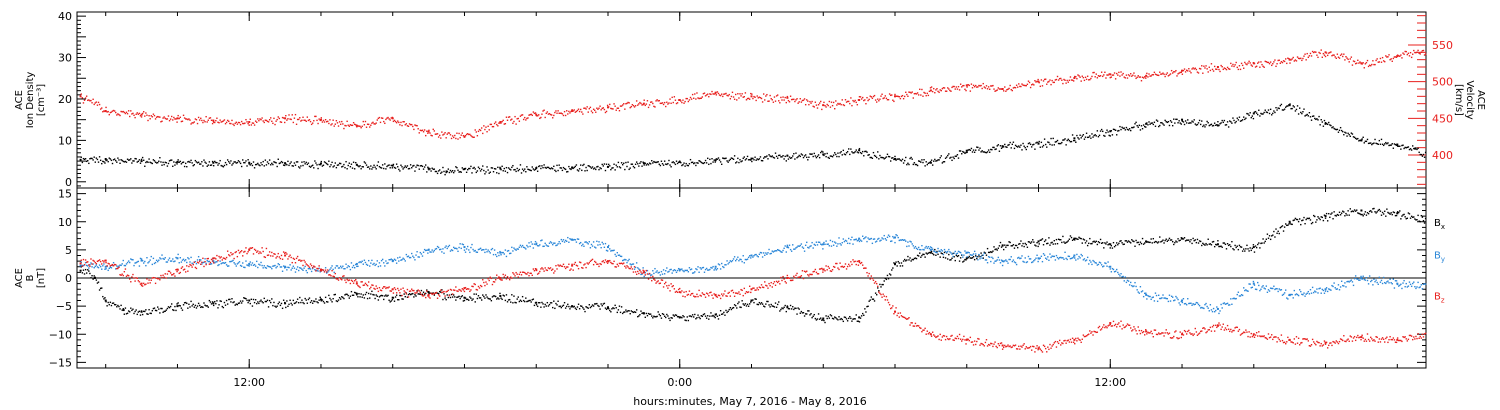  What do you see at coordinates (1480, 100) in the screenshot?
I see `y2-axis-label-line: ACE` at bounding box center [1480, 100].